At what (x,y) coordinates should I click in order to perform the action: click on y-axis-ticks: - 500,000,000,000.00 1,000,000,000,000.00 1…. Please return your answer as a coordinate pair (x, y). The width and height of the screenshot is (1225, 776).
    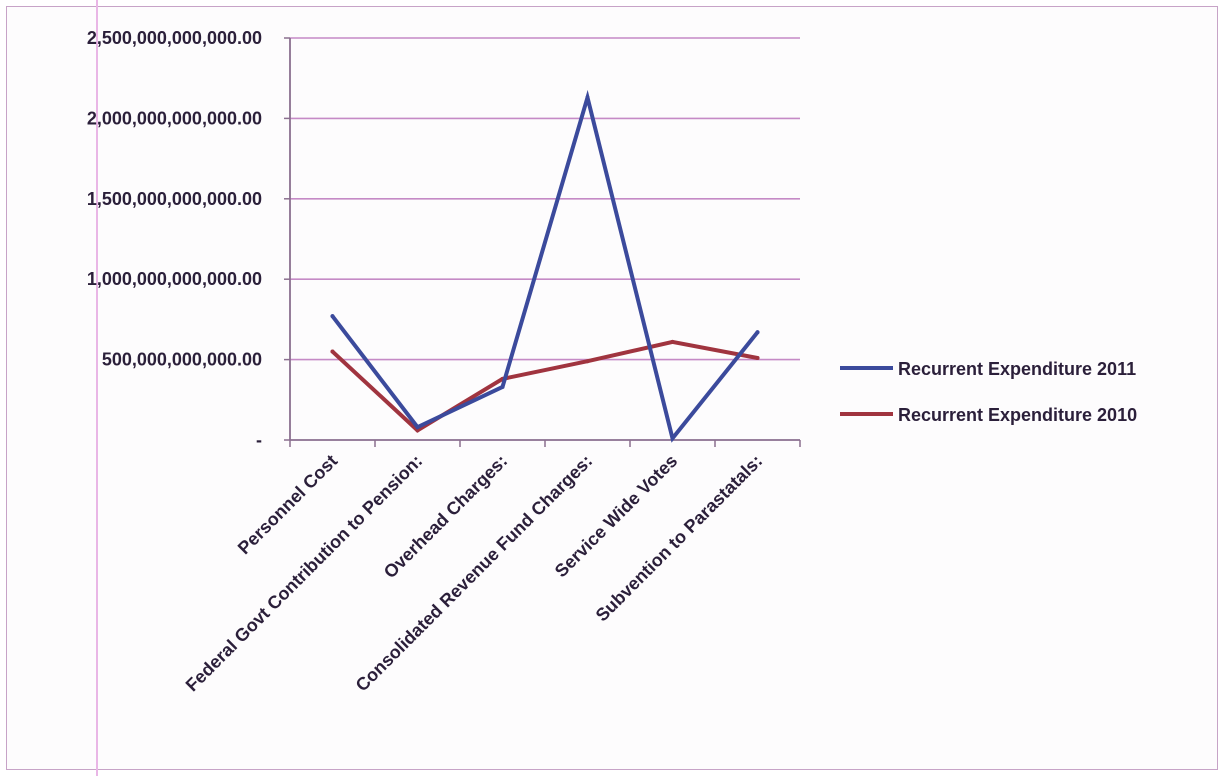
    Looking at the image, I should click on (188, 239).